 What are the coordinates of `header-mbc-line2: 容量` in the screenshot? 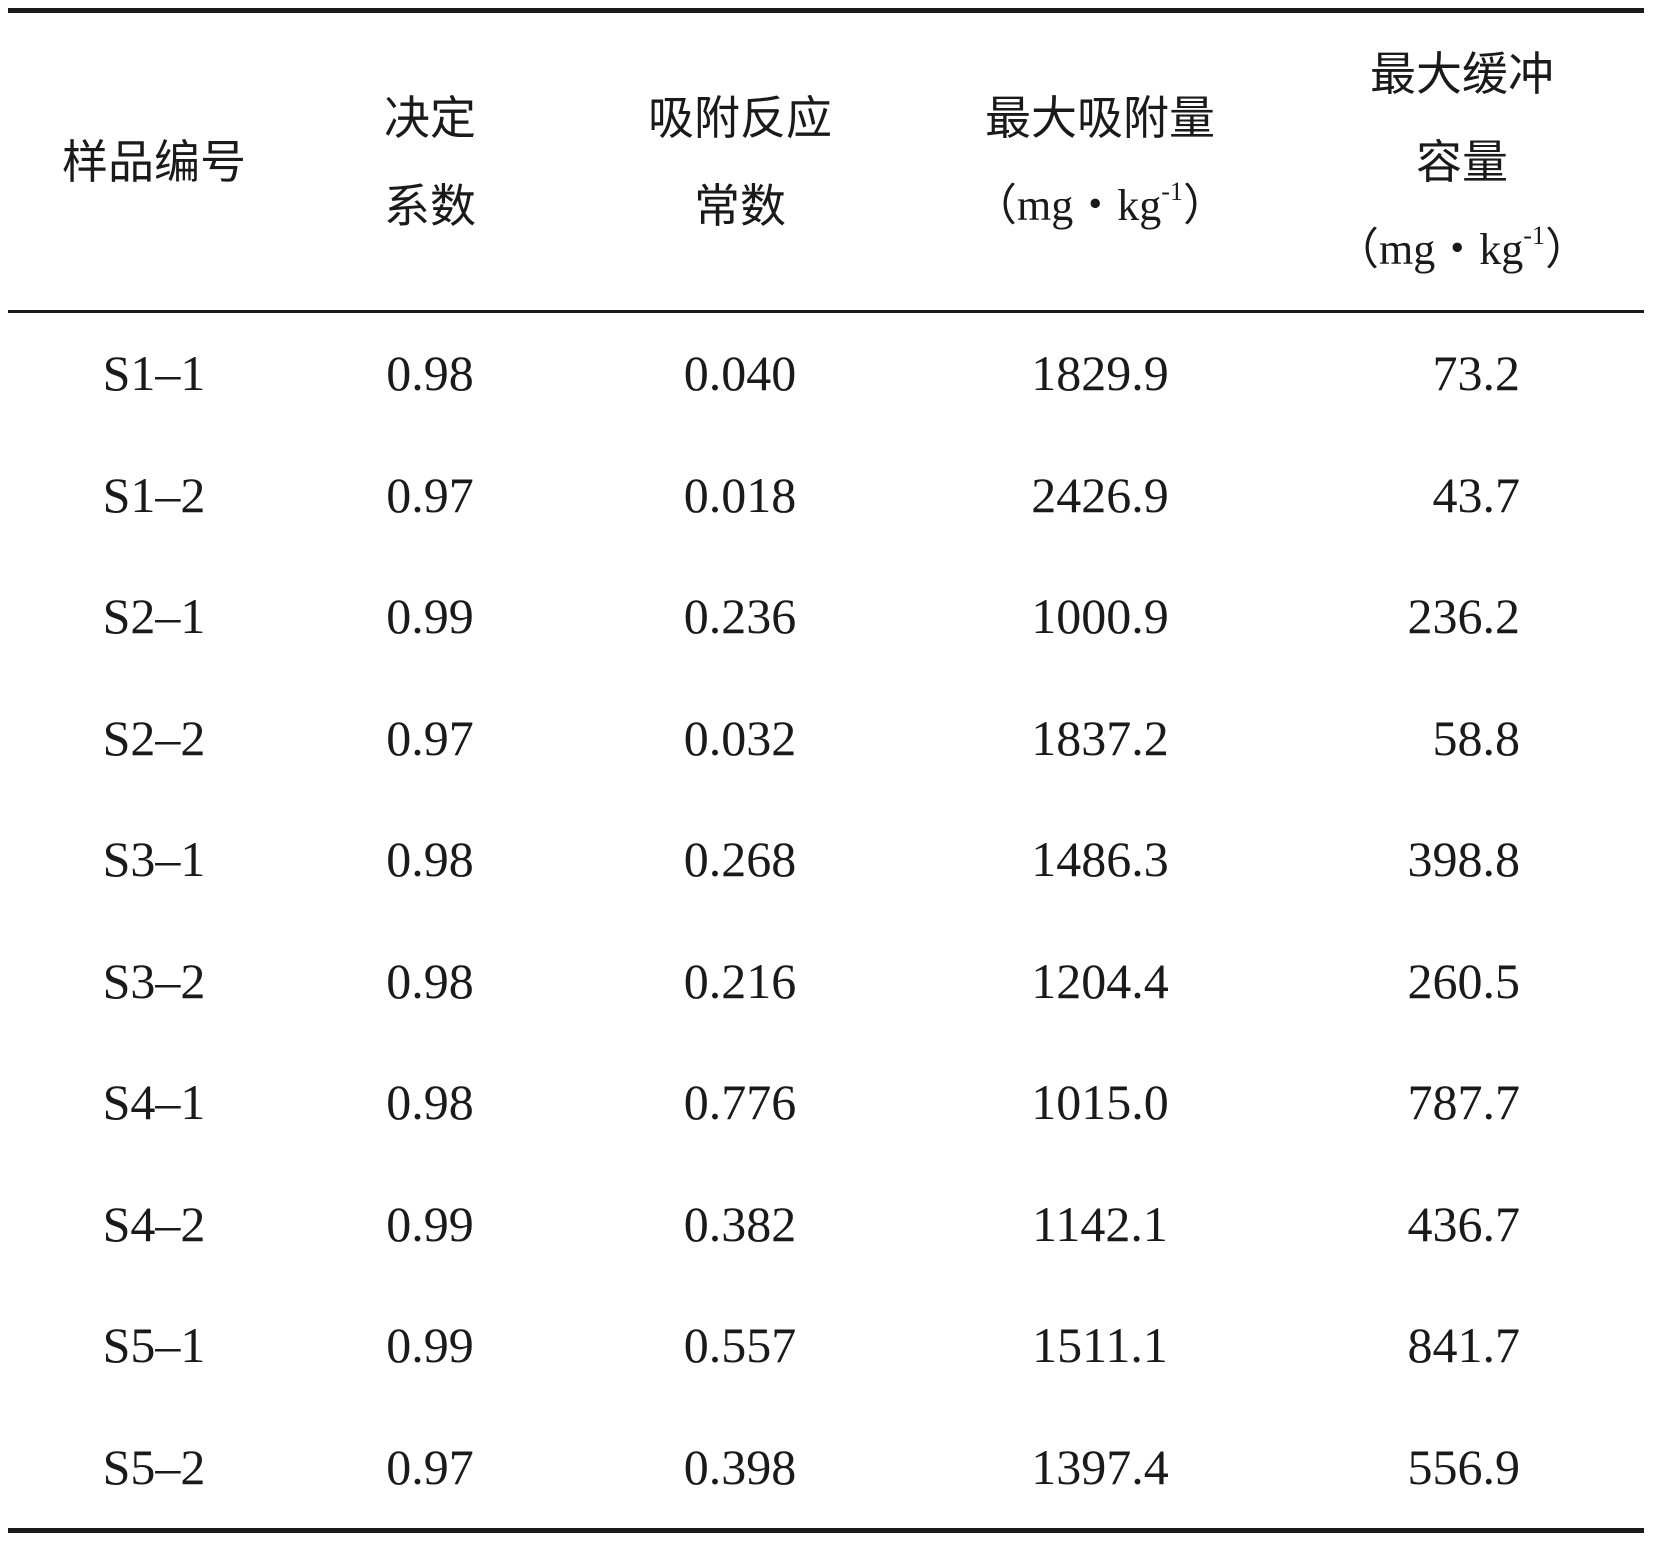 It's located at (1462, 161).